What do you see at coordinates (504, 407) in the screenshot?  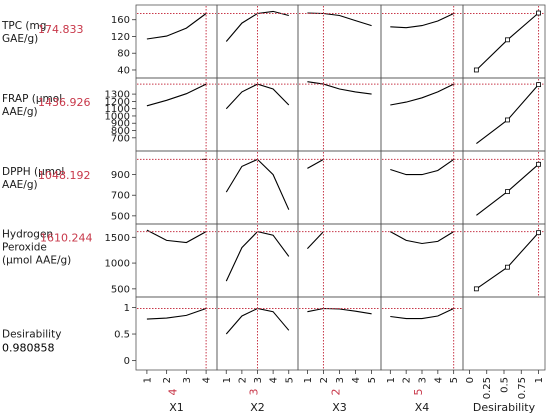 I see `factor-label: Desirability` at bounding box center [504, 407].